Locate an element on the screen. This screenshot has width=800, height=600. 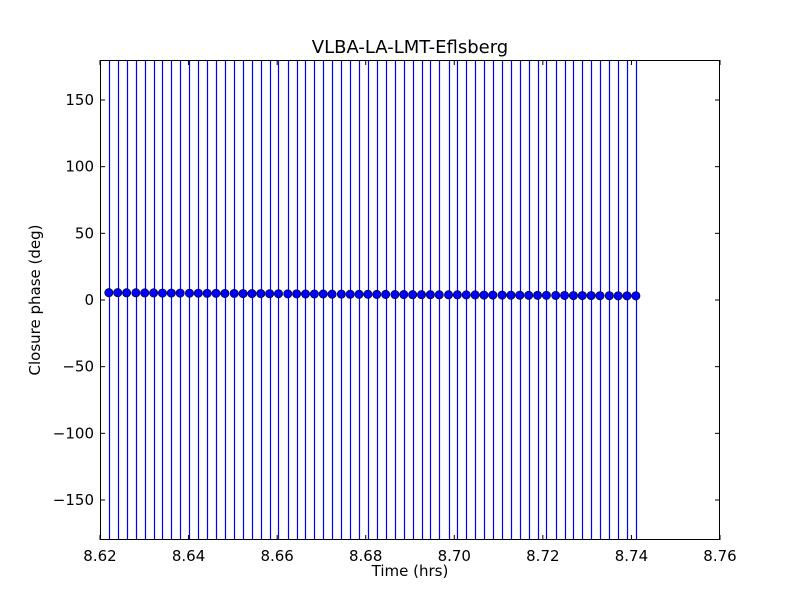
x-axis-title: Time (hrs) is located at coordinates (410, 571).